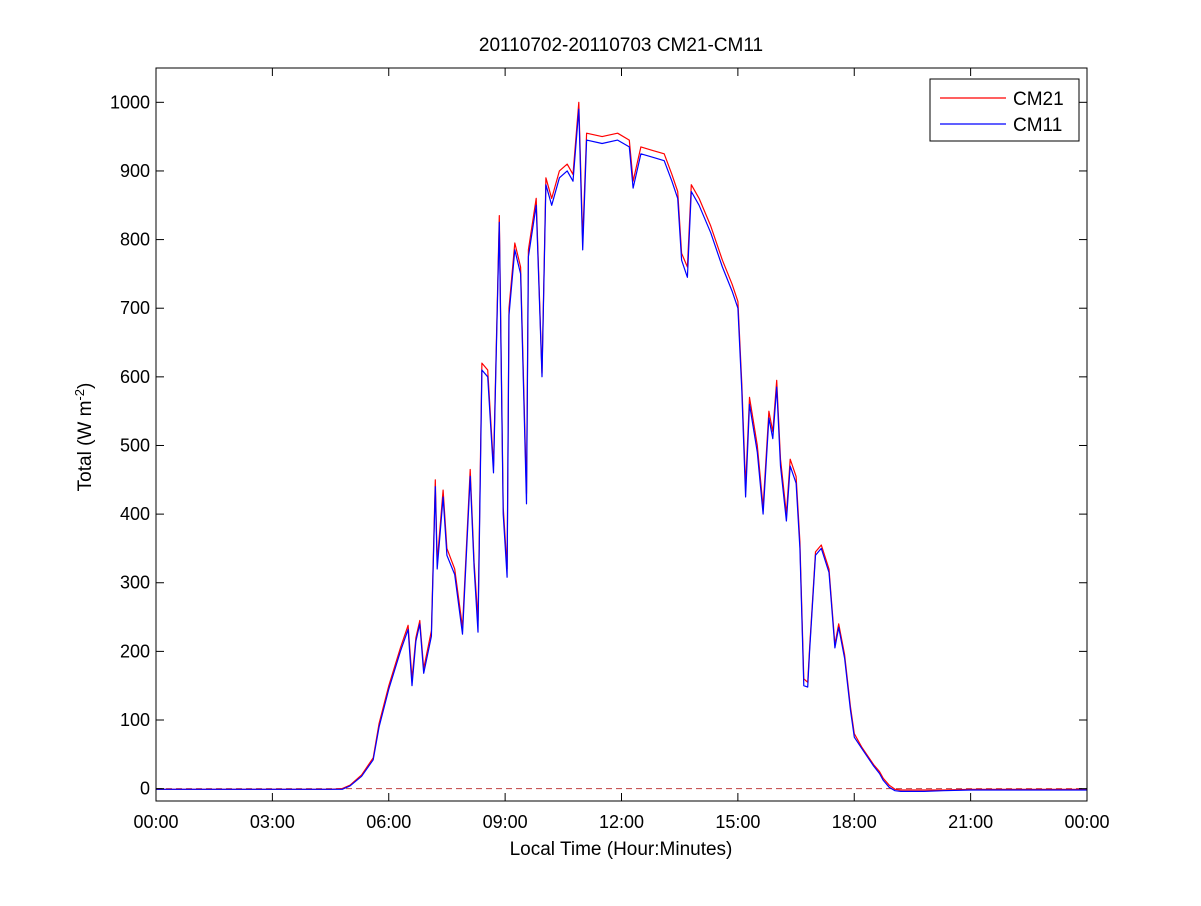 The width and height of the screenshot is (1201, 906). What do you see at coordinates (135, 651) in the screenshot?
I see `y-tick-label: 200` at bounding box center [135, 651].